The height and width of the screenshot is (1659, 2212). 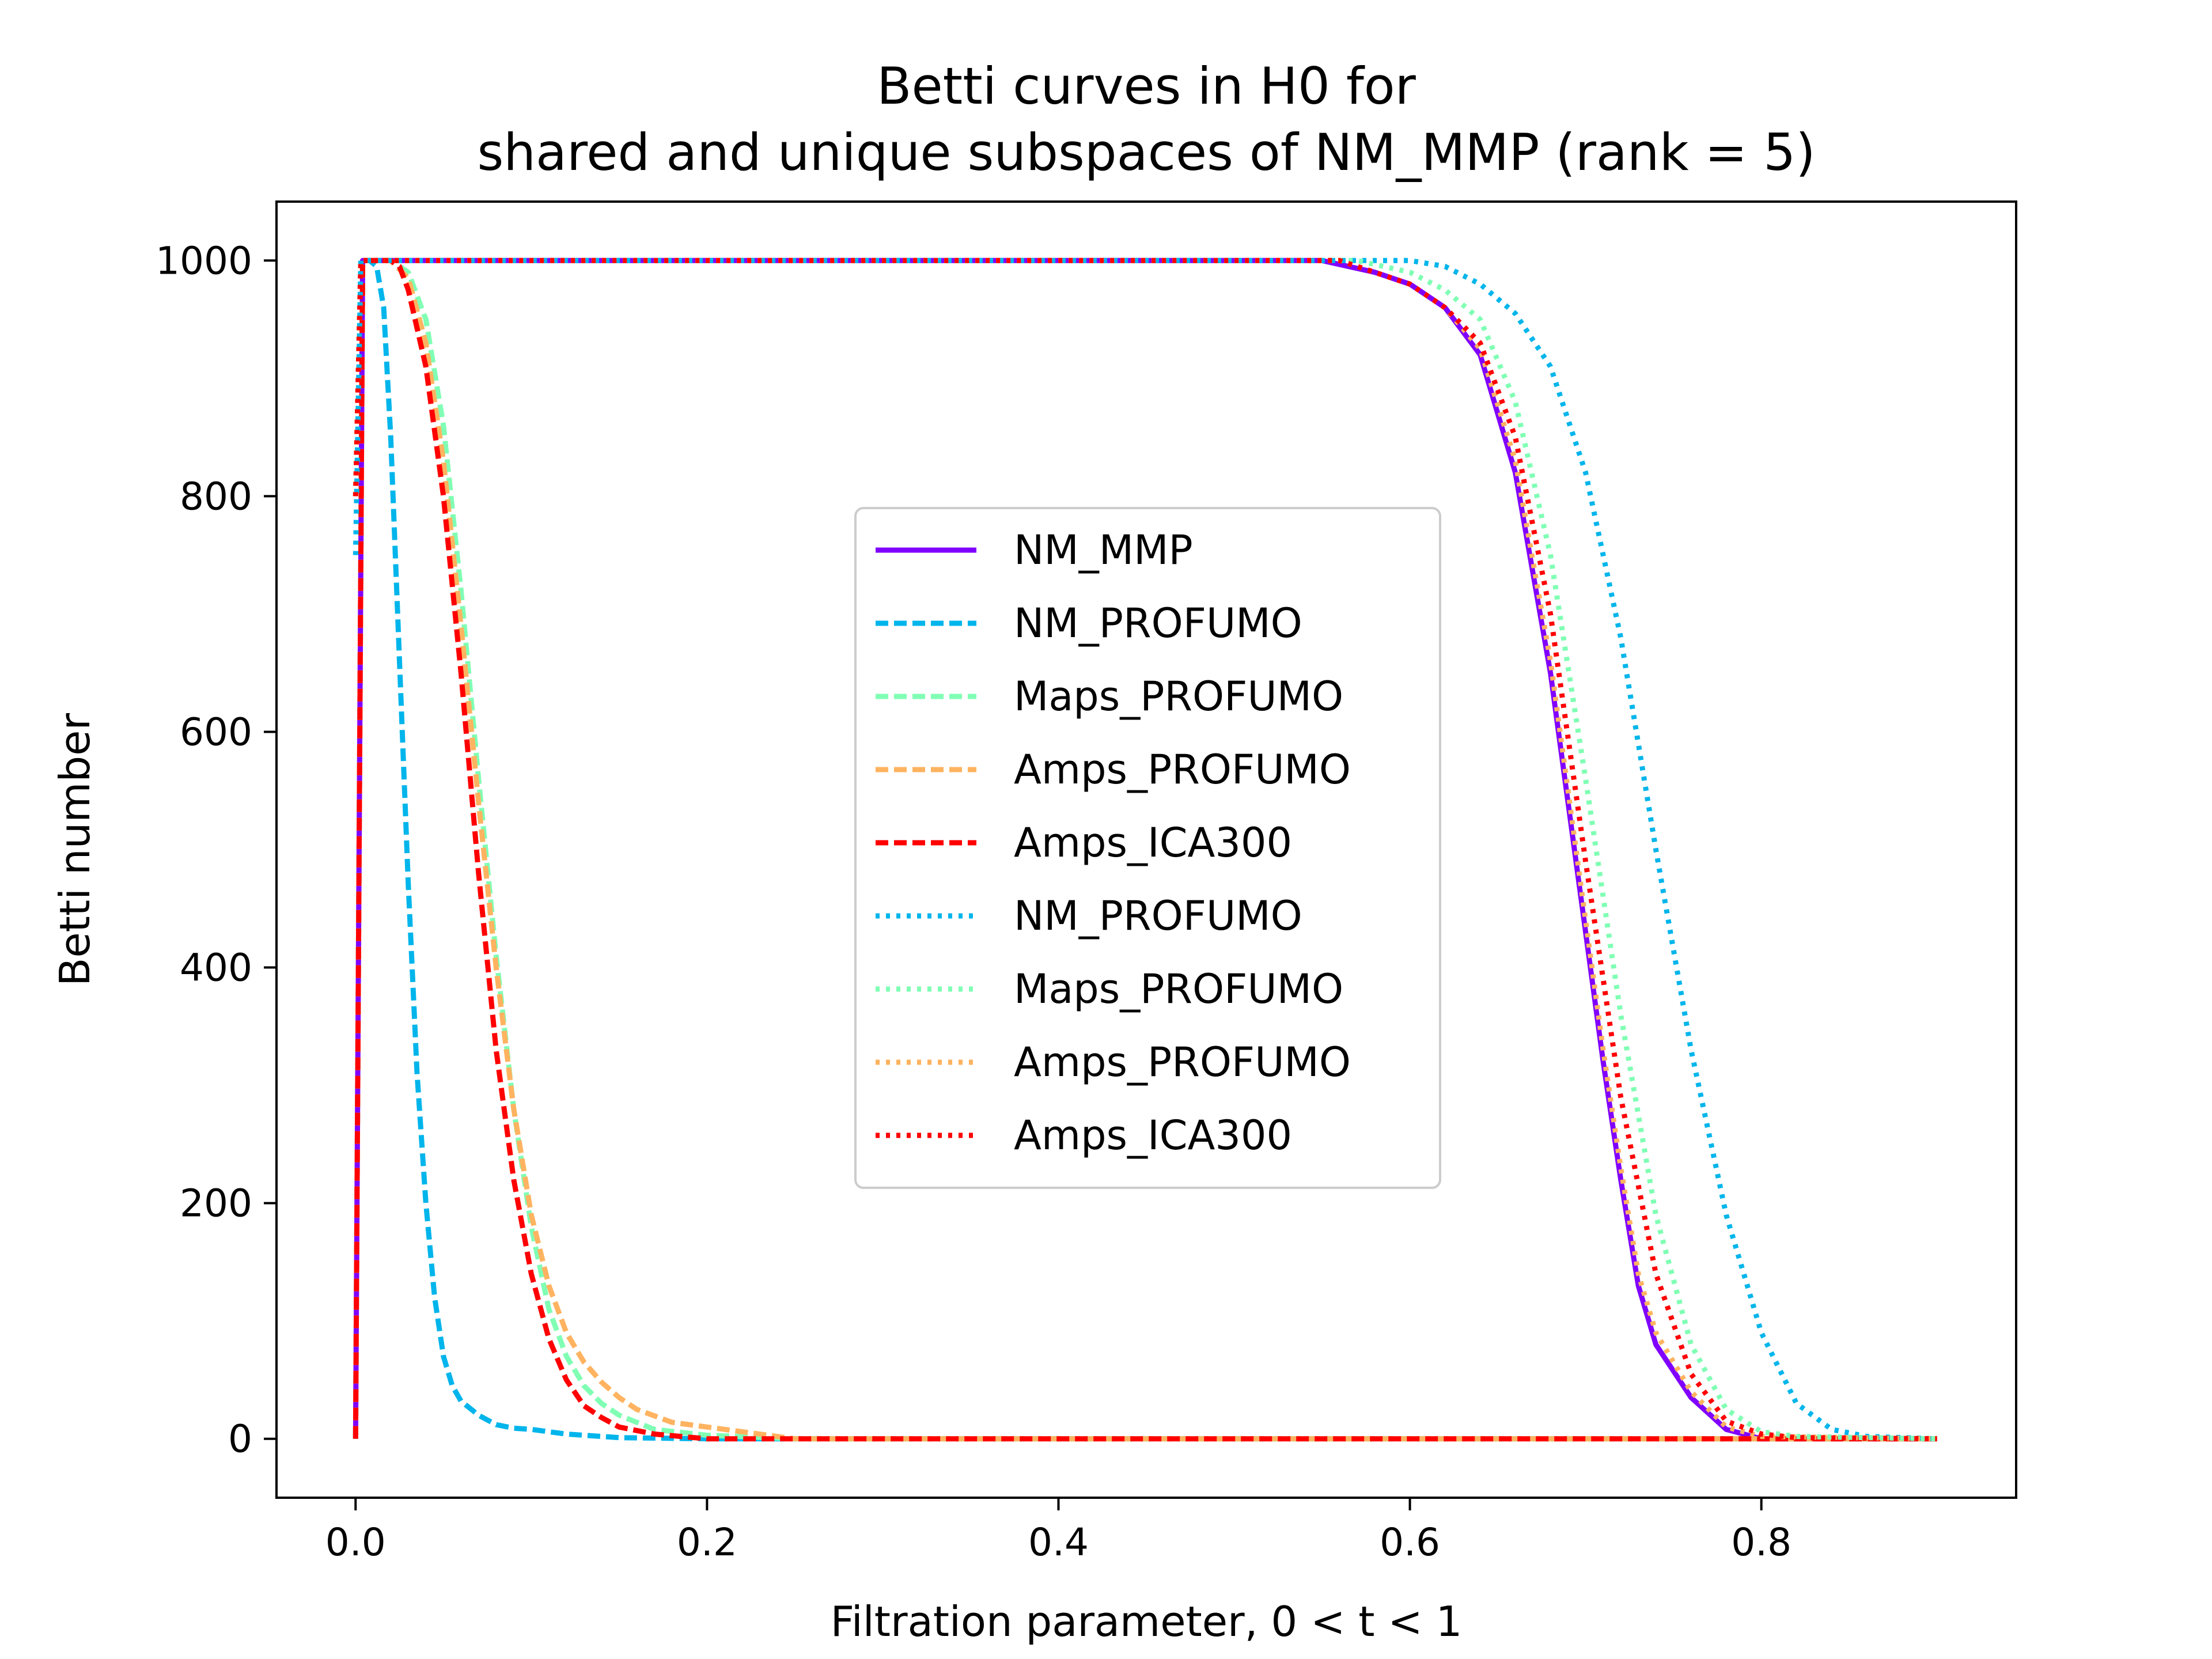 What do you see at coordinates (355, 1542) in the screenshot?
I see `x-tick-label: 0.0` at bounding box center [355, 1542].